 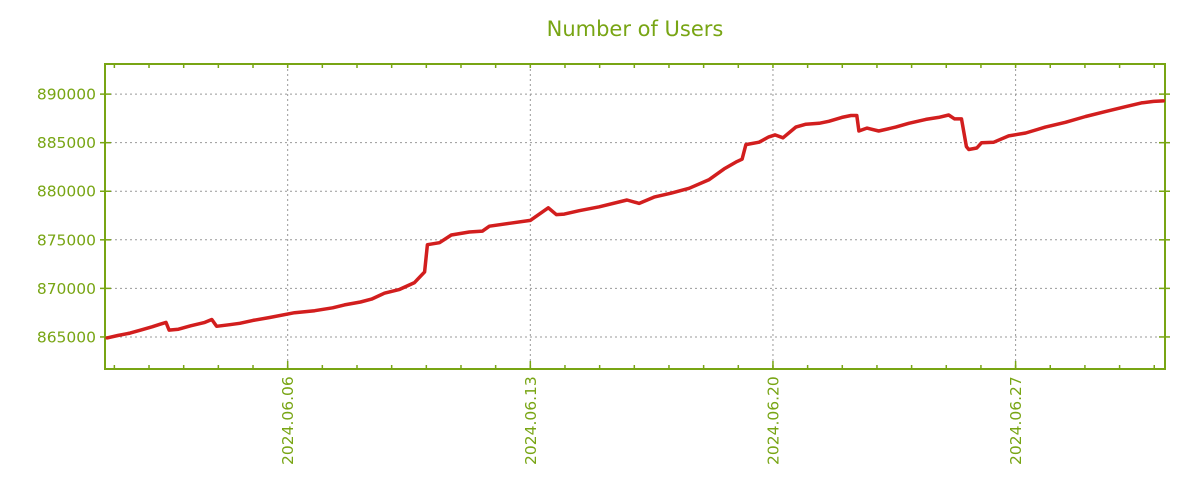 I want to click on x-tick-label: 2024.06.06, so click(x=288, y=420).